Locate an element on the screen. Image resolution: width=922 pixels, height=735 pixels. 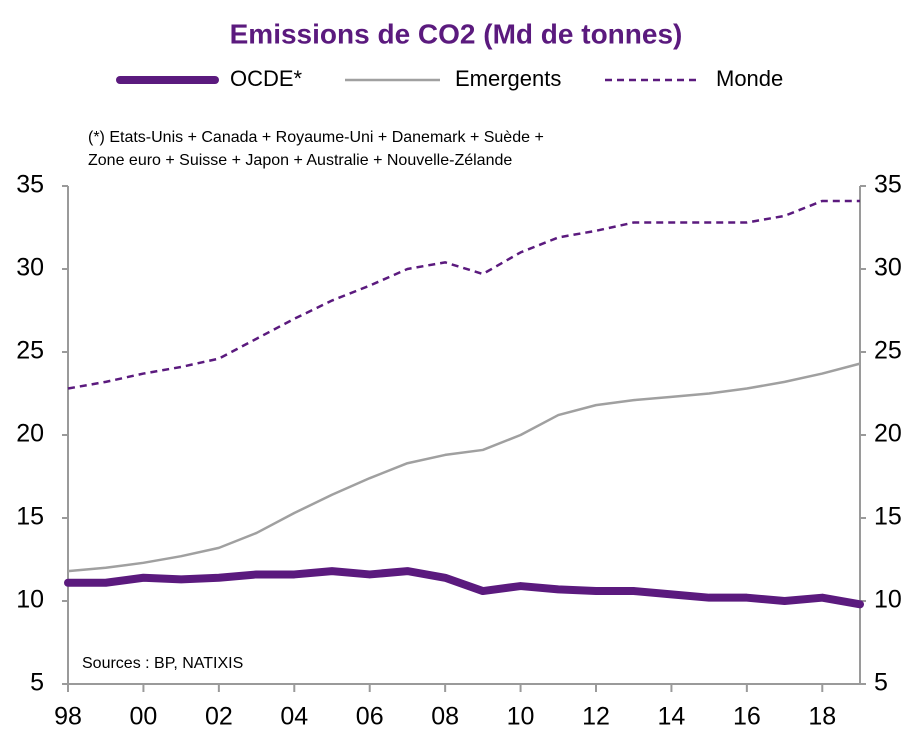
y-tick-label: 20 is located at coordinates (30, 434).